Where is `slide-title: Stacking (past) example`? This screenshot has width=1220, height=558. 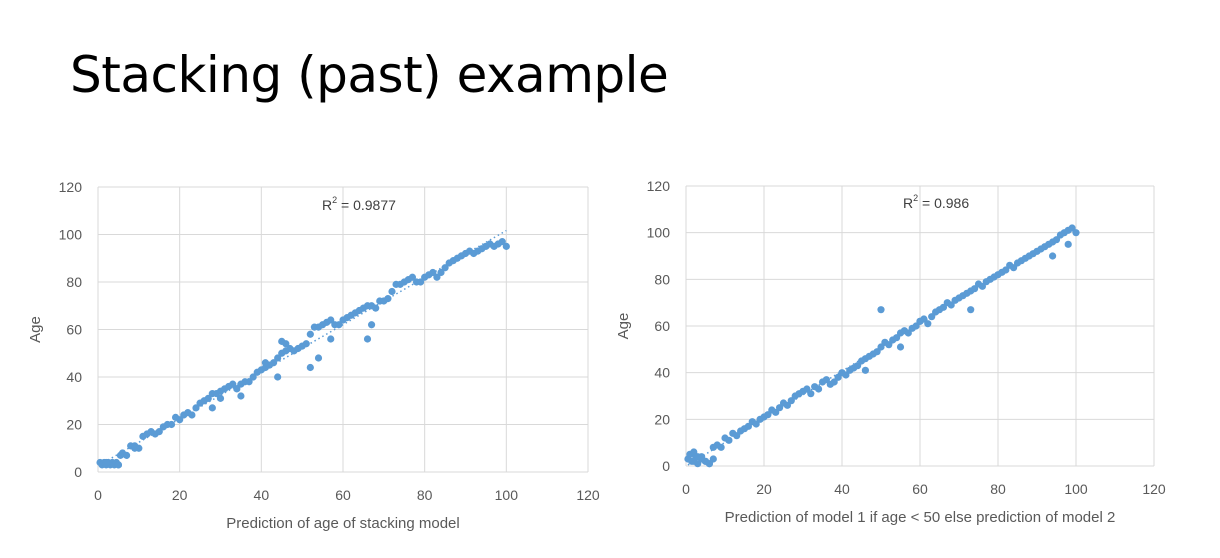
slide-title: Stacking (past) example is located at coordinates (369, 75).